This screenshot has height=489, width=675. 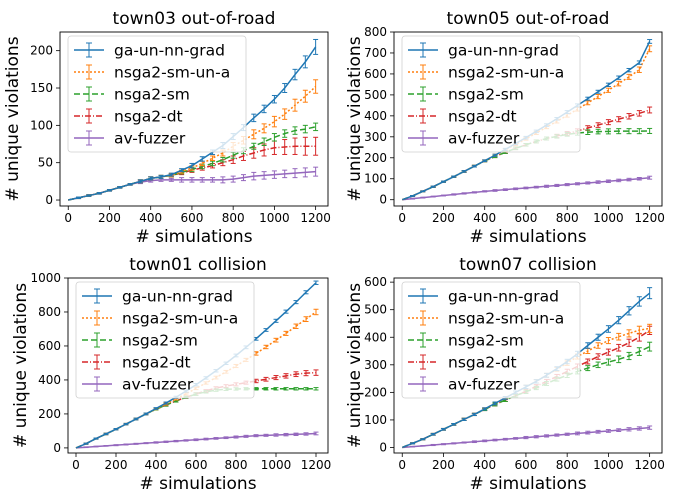 What do you see at coordinates (192, 185) in the screenshot?
I see `series-line` at bounding box center [192, 185].